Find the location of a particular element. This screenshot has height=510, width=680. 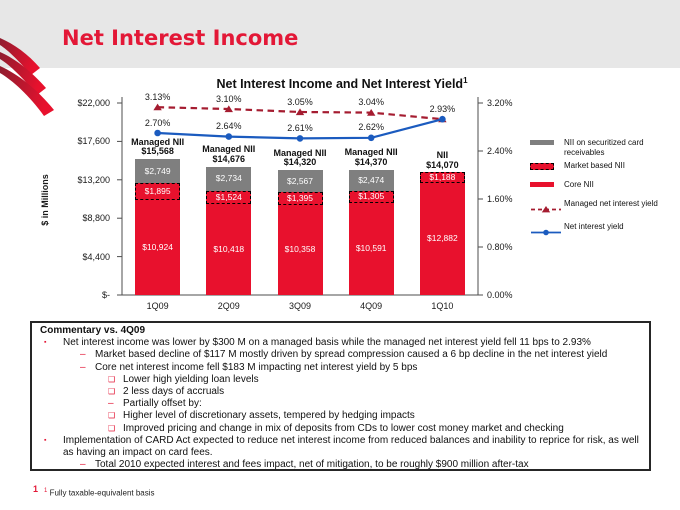

segment-securitized-3q09: $2,567 is located at coordinates (300, 181).